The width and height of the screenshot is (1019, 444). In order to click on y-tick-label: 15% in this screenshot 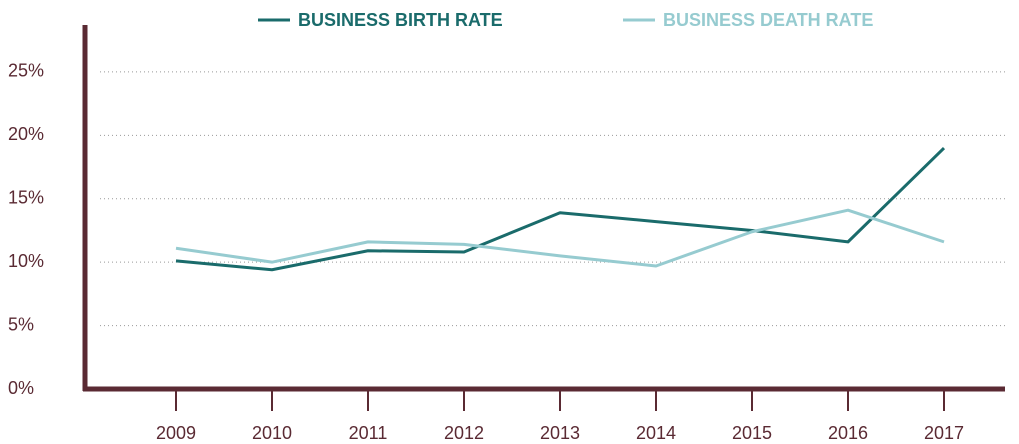, I will do `click(26, 198)`.